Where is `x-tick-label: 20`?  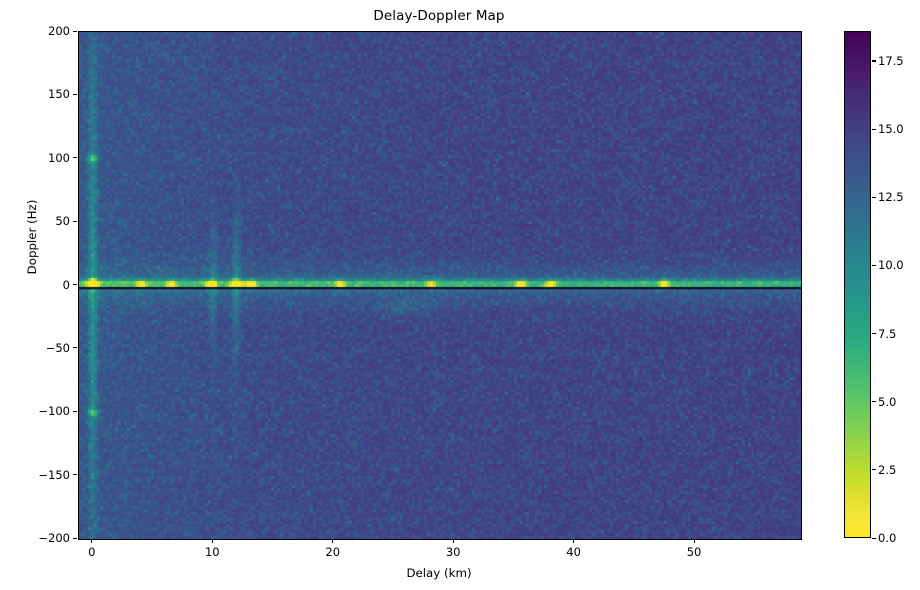 x-tick-label: 20 is located at coordinates (333, 552).